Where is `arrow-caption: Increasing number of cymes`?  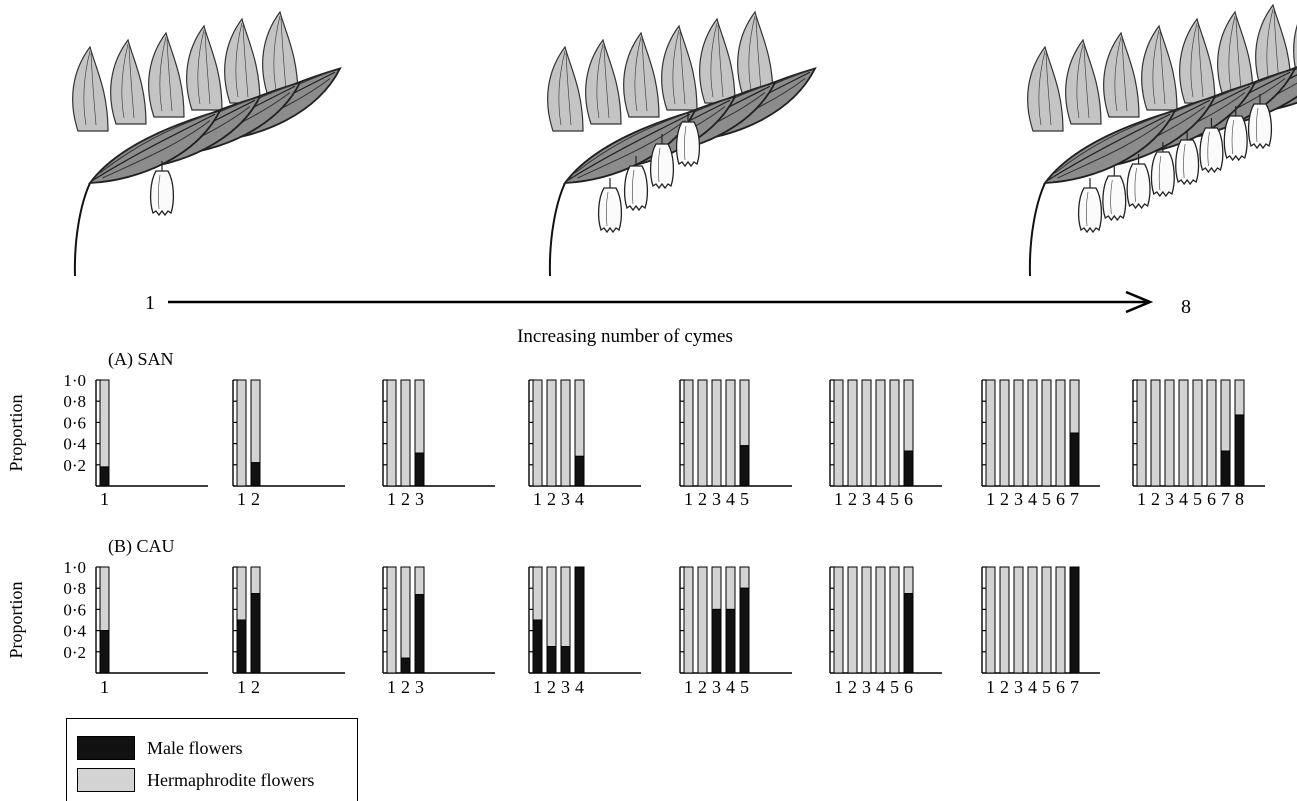
arrow-caption: Increasing number of cymes is located at coordinates (625, 336).